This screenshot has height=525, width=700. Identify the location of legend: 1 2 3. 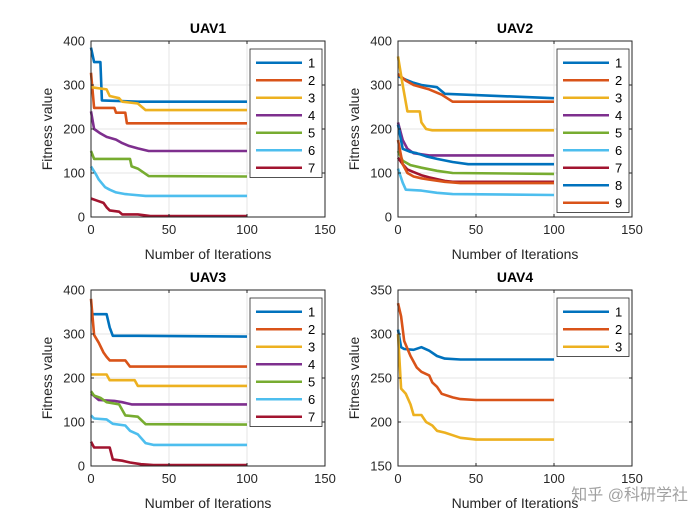
(593, 327).